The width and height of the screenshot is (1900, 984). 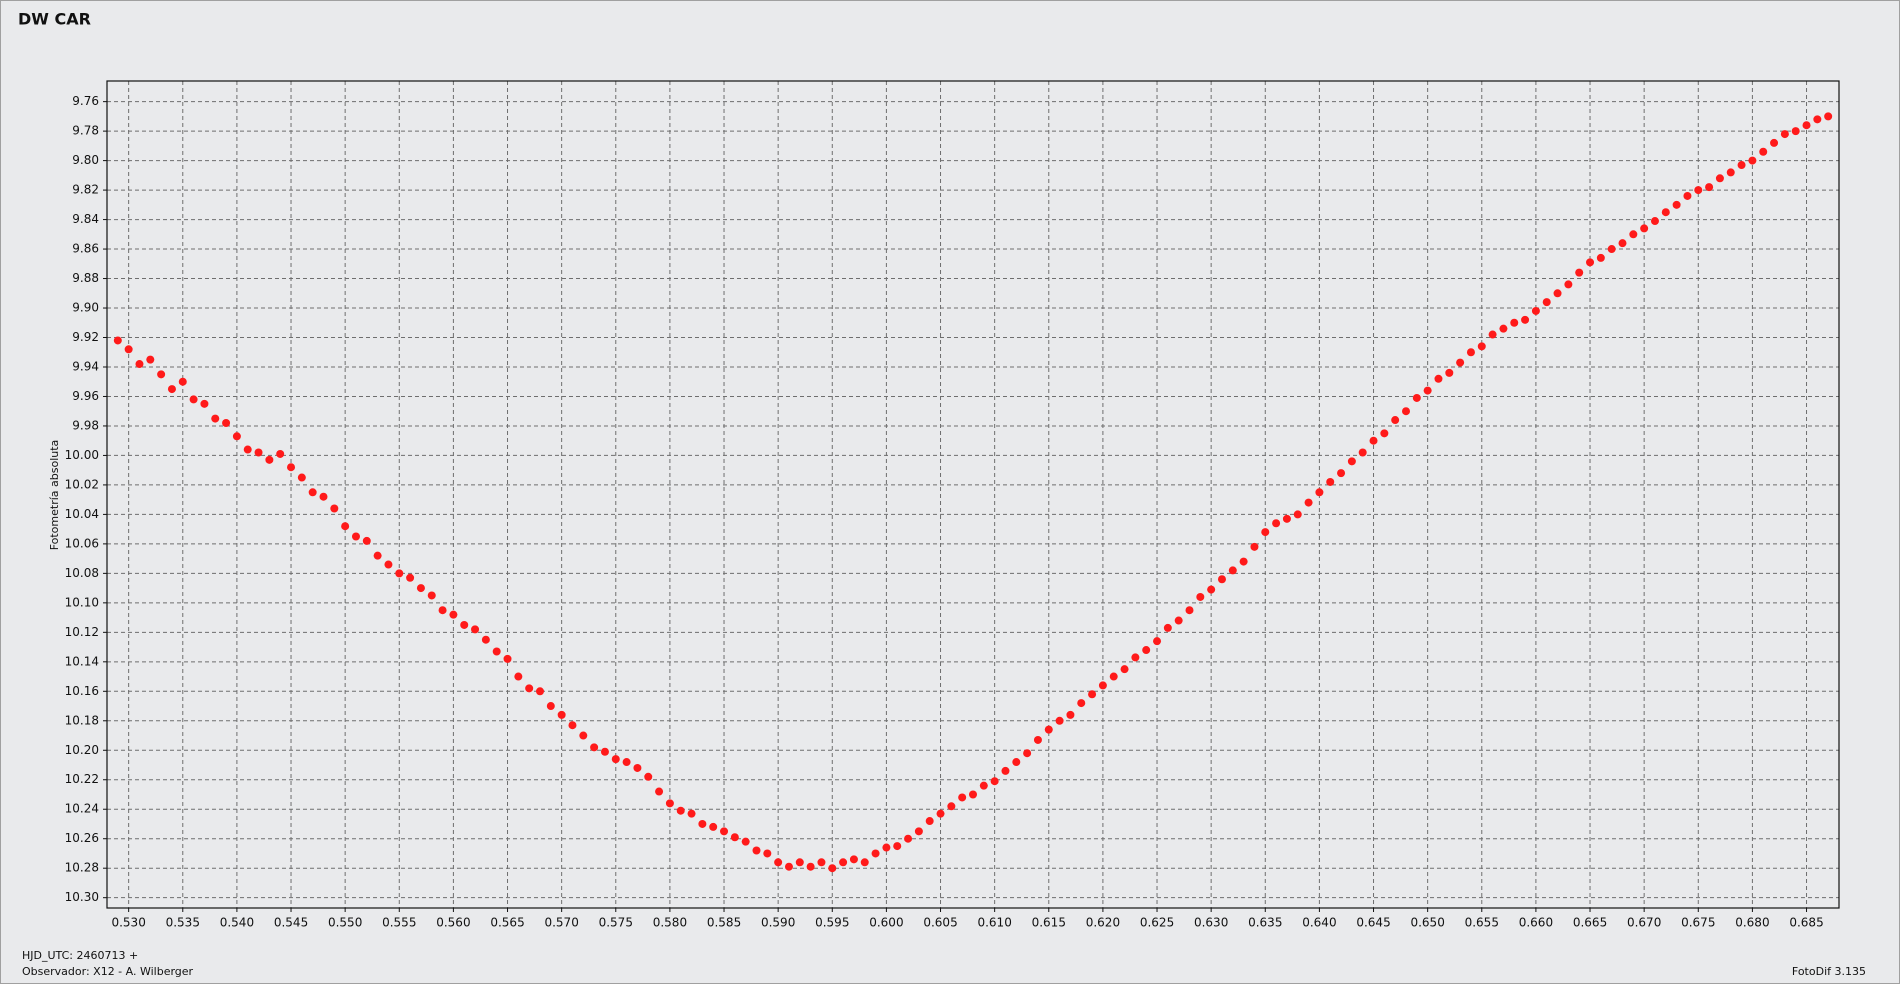 I want to click on footer-text: Observador: X12 - A. Wilberger, so click(x=108, y=971).